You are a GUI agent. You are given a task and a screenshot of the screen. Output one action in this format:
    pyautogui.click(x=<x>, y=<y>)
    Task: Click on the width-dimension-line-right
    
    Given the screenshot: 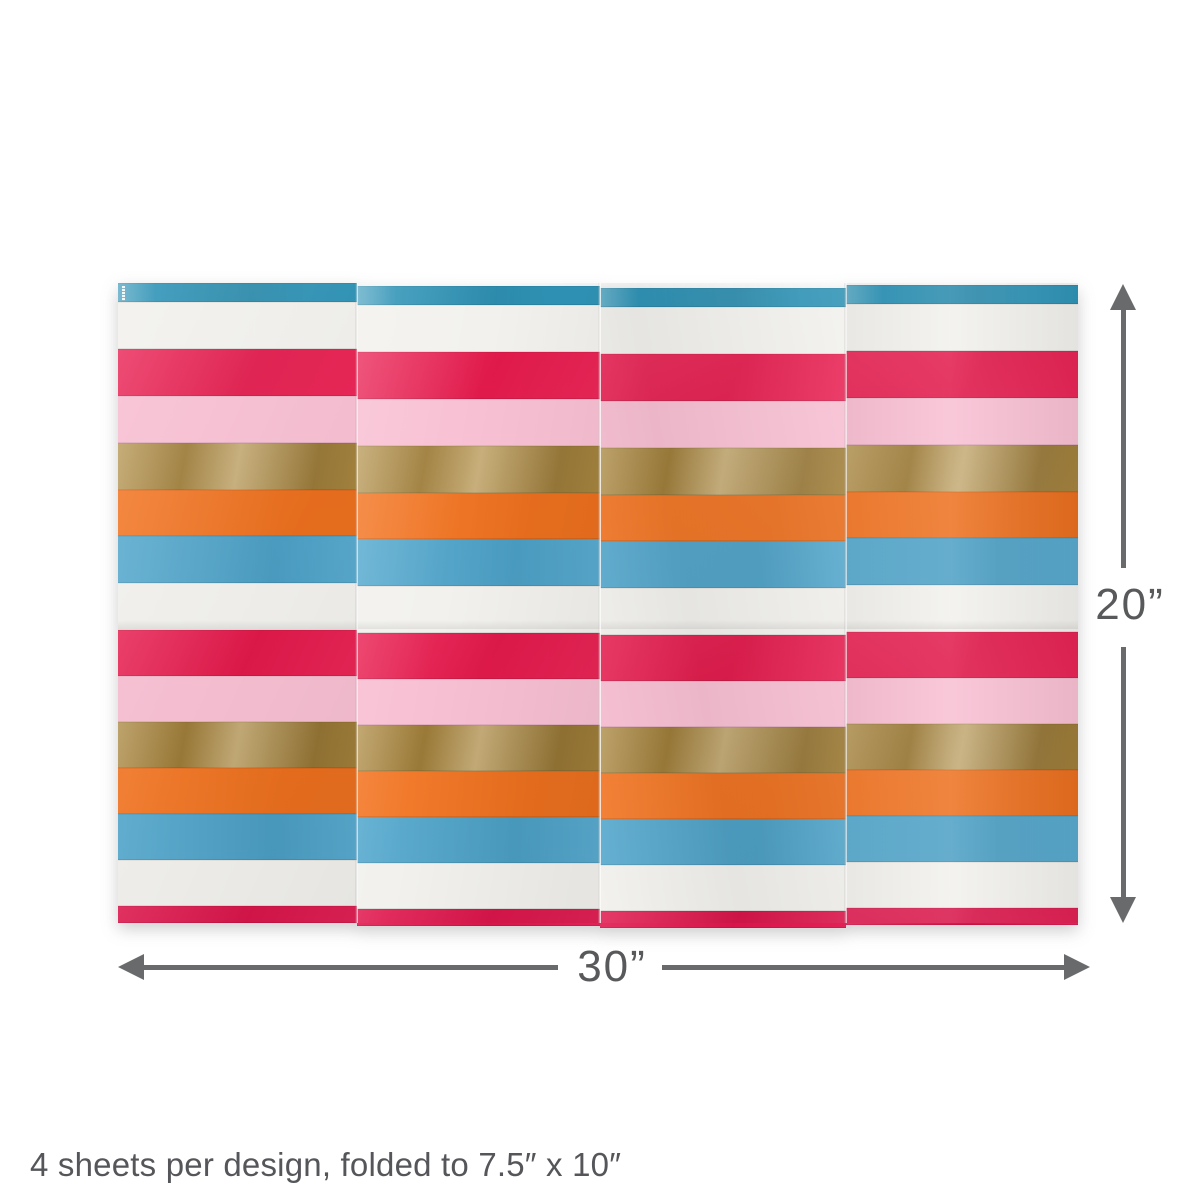 What is the action you would take?
    pyautogui.click(x=863, y=967)
    